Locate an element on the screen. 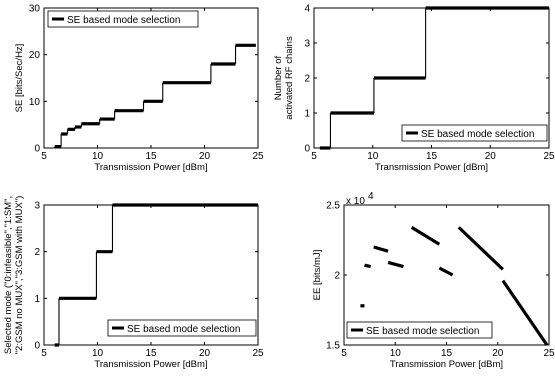 The width and height of the screenshot is (555, 389). y-multiplier-label: x 10 is located at coordinates (355, 201).